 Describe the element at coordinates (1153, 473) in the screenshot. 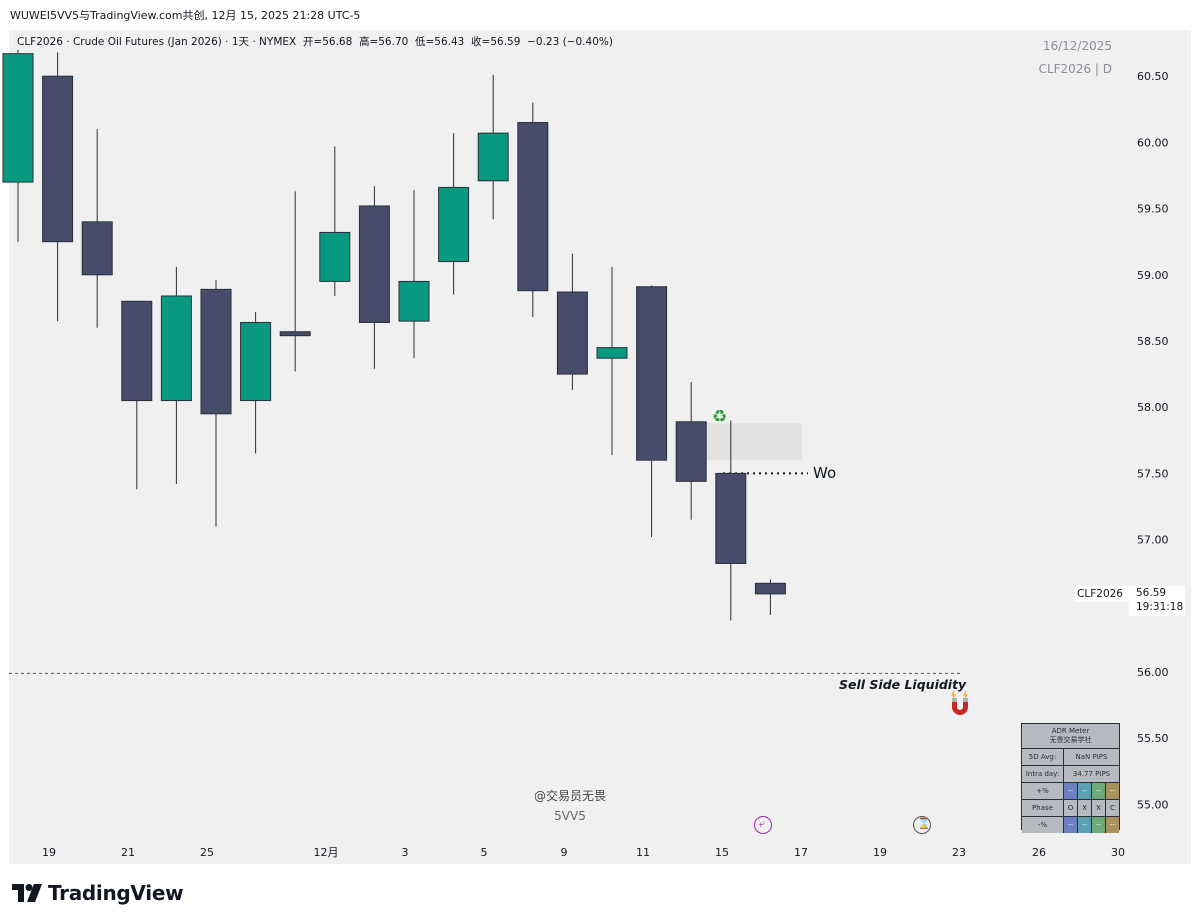

I see `y-tick-label: 57.50` at that location.